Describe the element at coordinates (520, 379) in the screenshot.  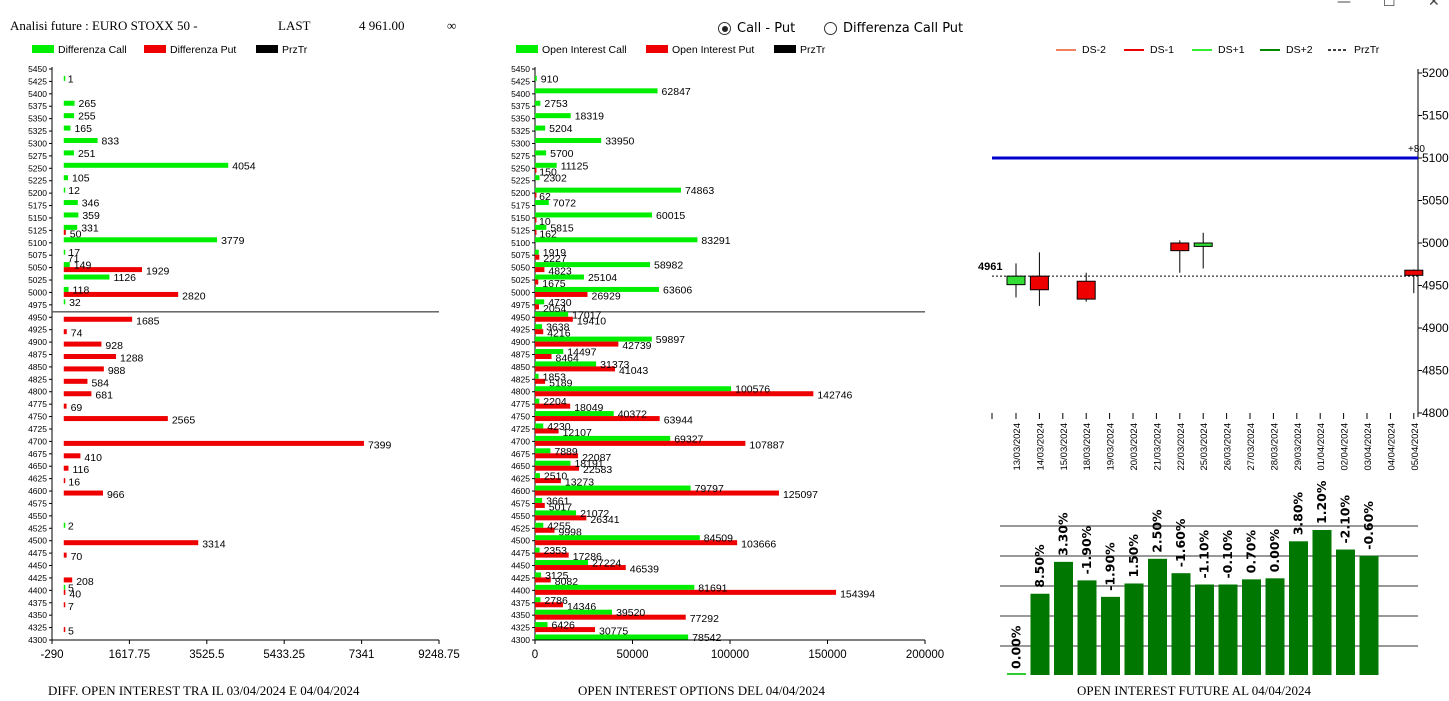
I see `chart2-y-tick-label: 4825` at that location.